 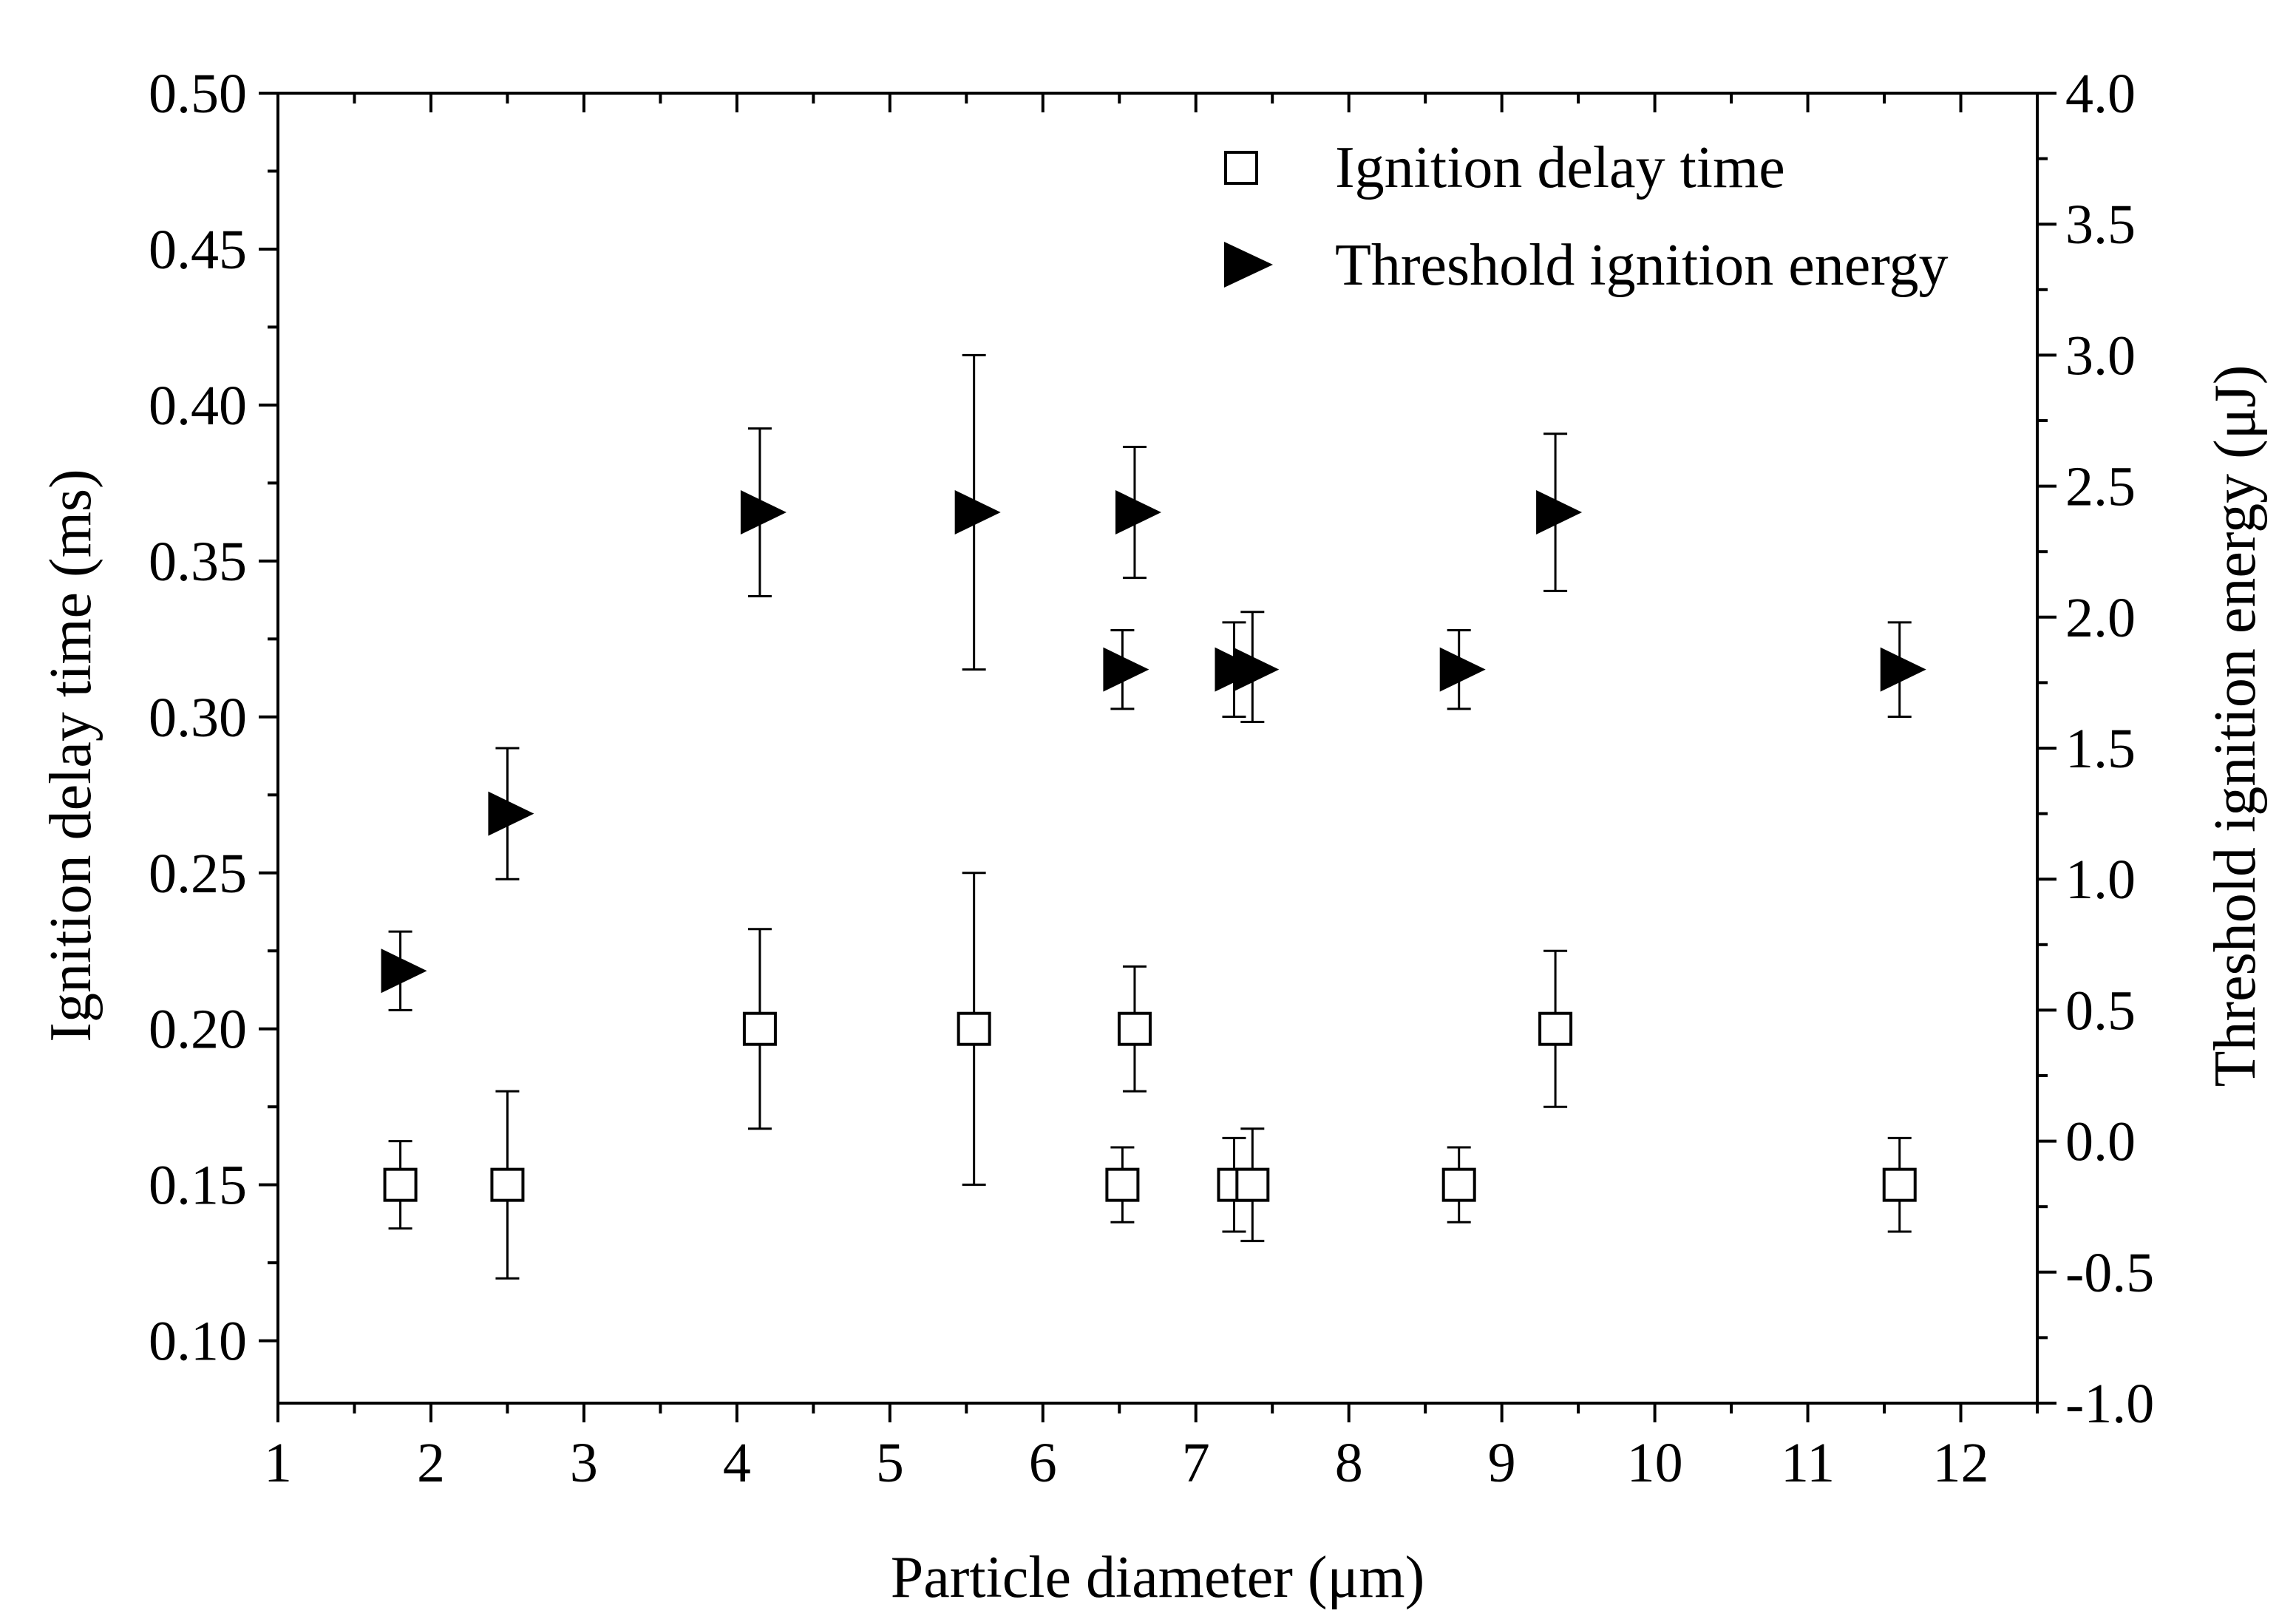 I want to click on x-tick-label: 11, so click(x=1808, y=1463).